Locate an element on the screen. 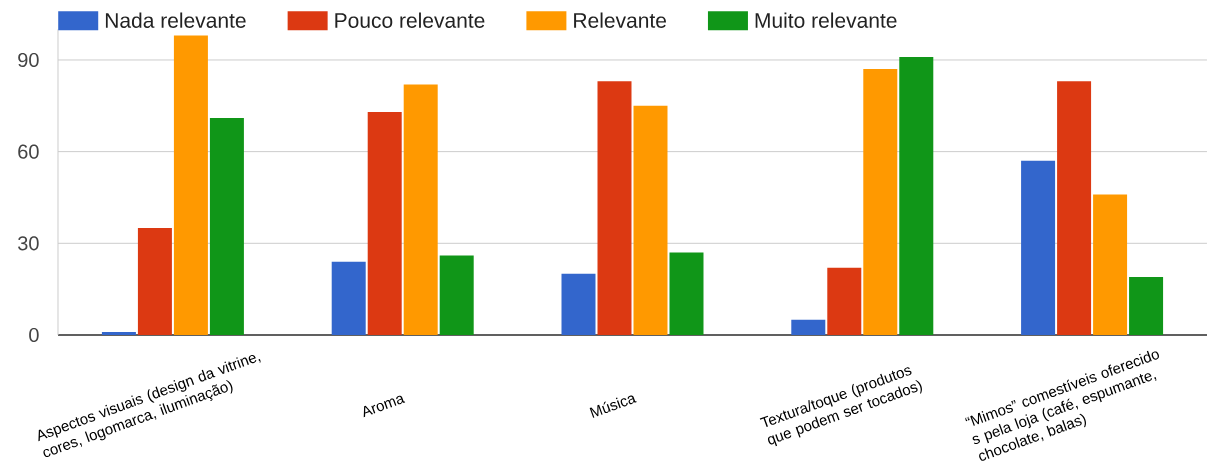 This screenshot has height=474, width=1211. y-tick-label: 30 is located at coordinates (28, 243).